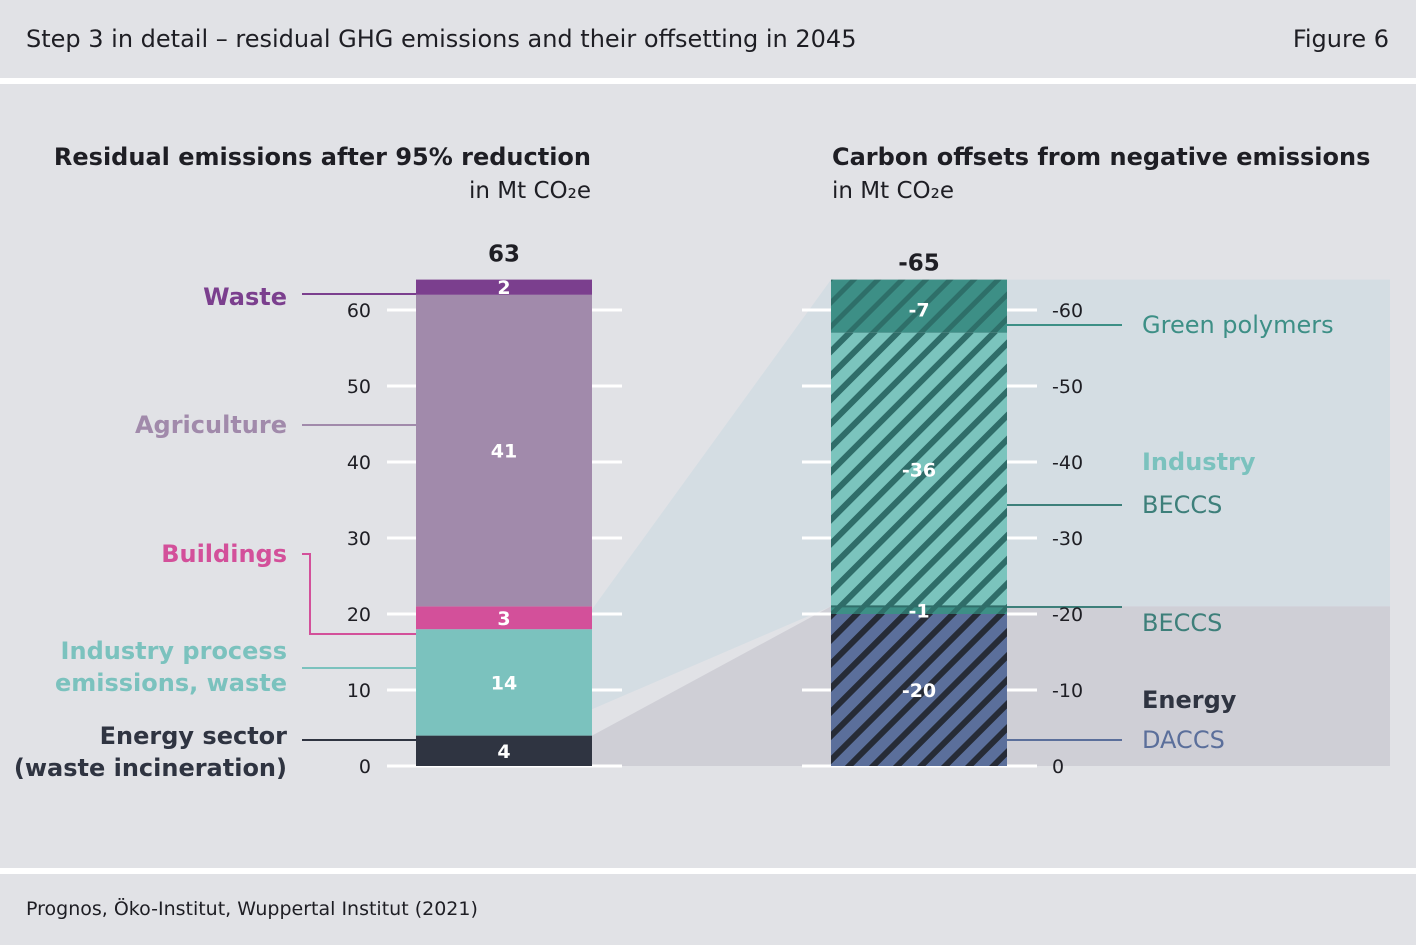  I want to click on right-bar-segment-energy_beccs, so click(919, 610).